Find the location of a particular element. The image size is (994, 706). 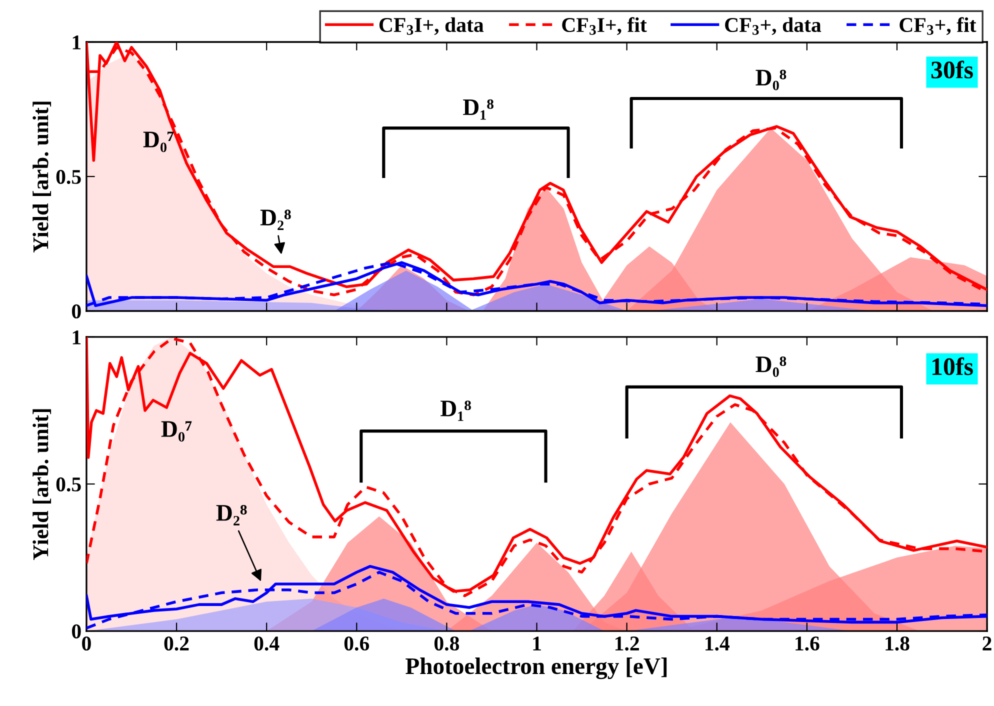

legend-label: CF$_{3}$I+, fit is located at coordinates (604, 26).